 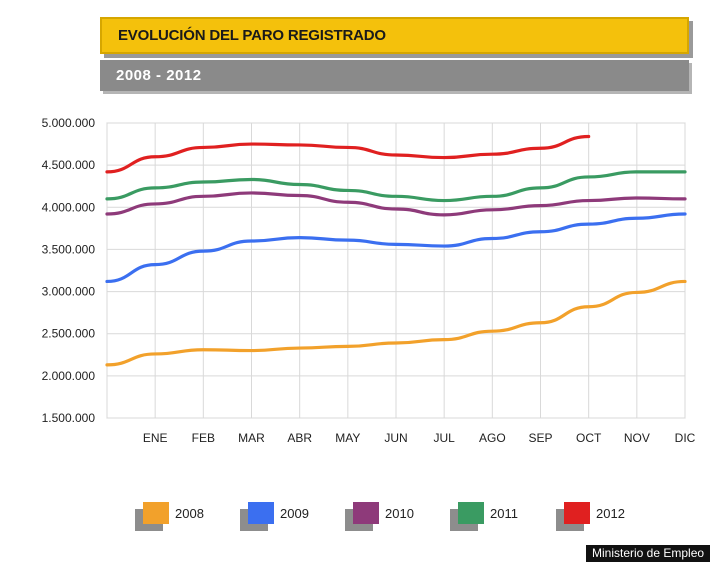 I want to click on chart-title-bar: EVOLUCIÓN DEL PARO REGISTRADO, so click(x=394, y=35).